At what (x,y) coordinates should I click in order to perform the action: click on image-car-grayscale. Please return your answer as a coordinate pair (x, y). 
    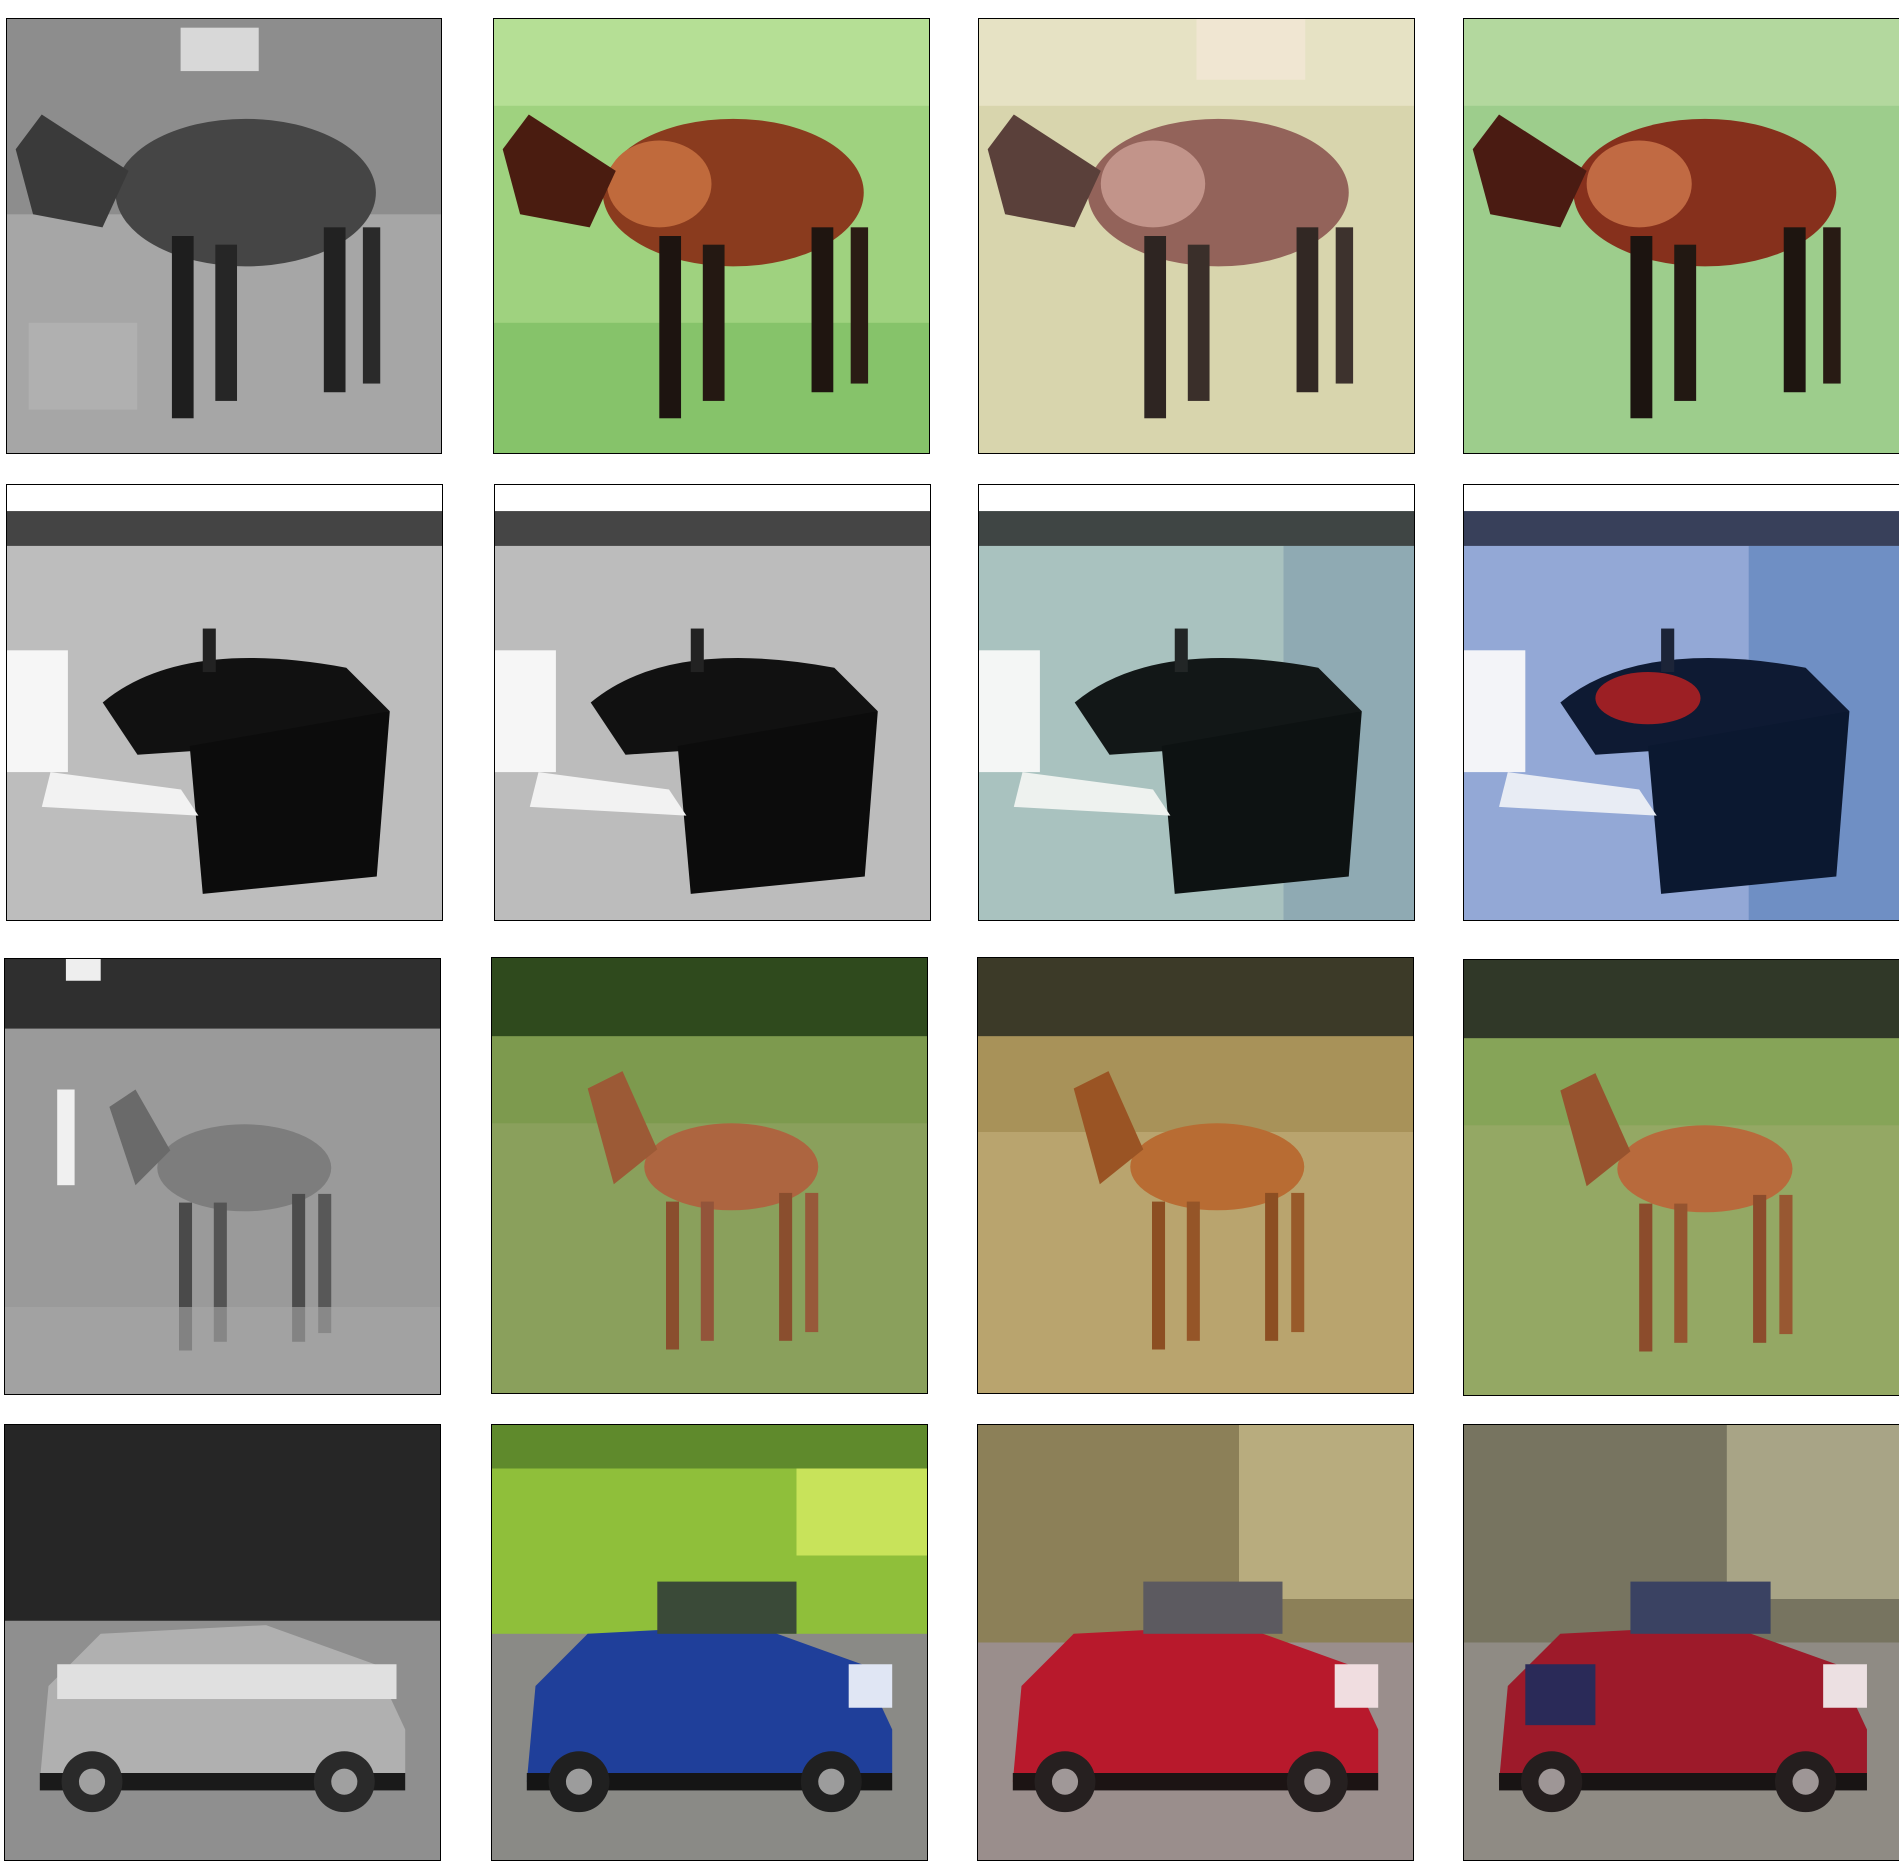
    Looking at the image, I should click on (222, 1642).